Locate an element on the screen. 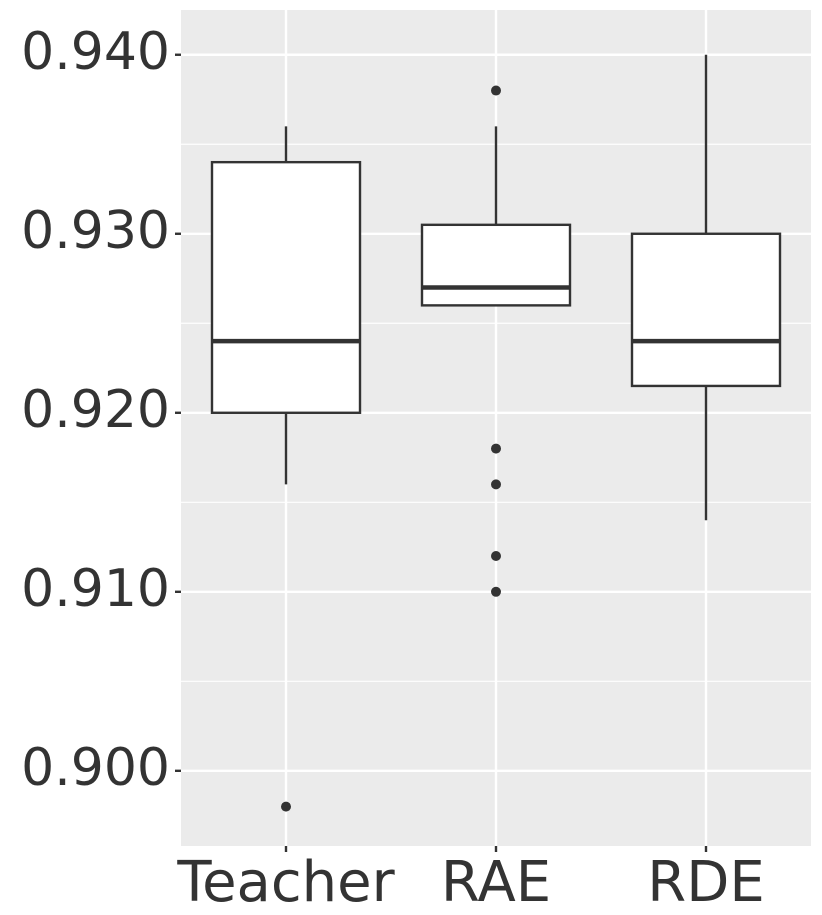 The height and width of the screenshot is (915, 822). x-tick-label-teacher: Teacher is located at coordinates (285, 882).